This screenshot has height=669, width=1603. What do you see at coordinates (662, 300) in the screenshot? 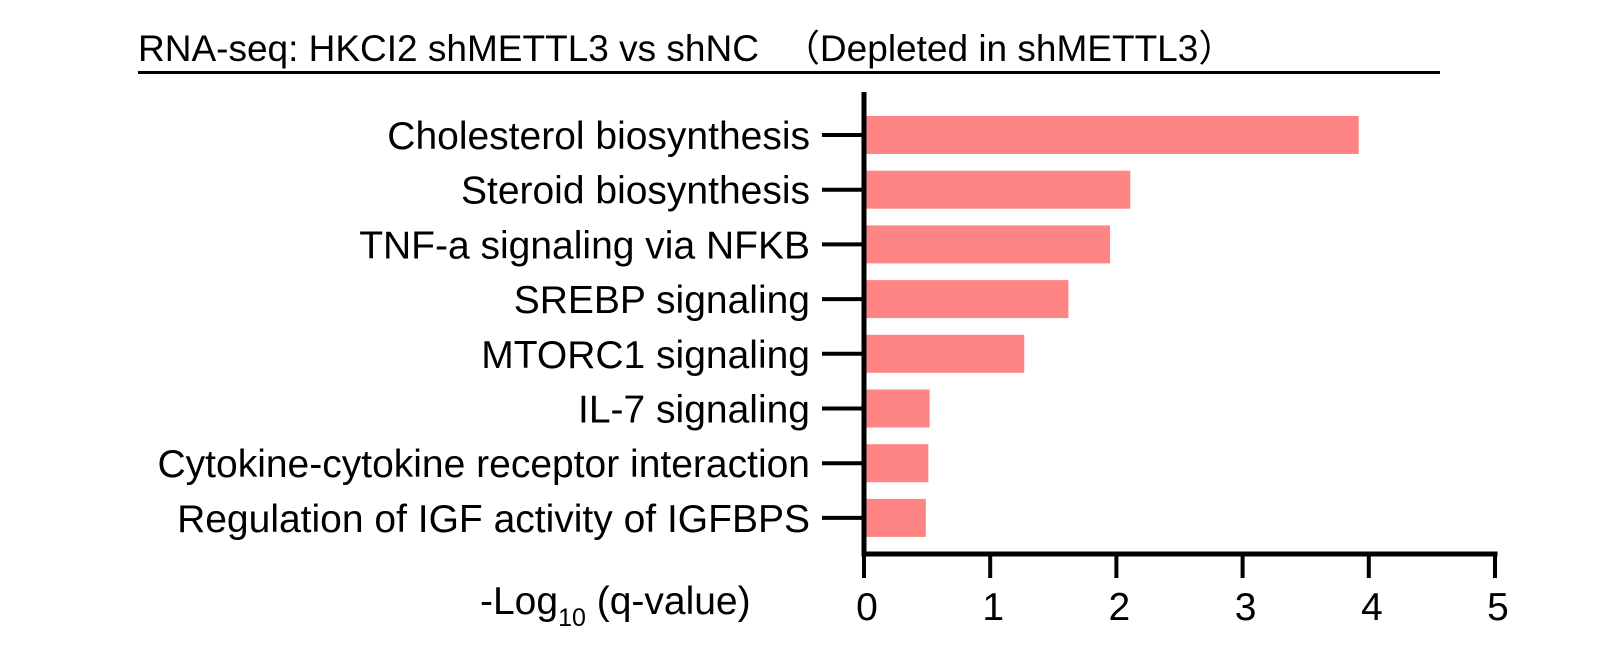
I see `category-label-3: SREBP signaling` at bounding box center [662, 300].